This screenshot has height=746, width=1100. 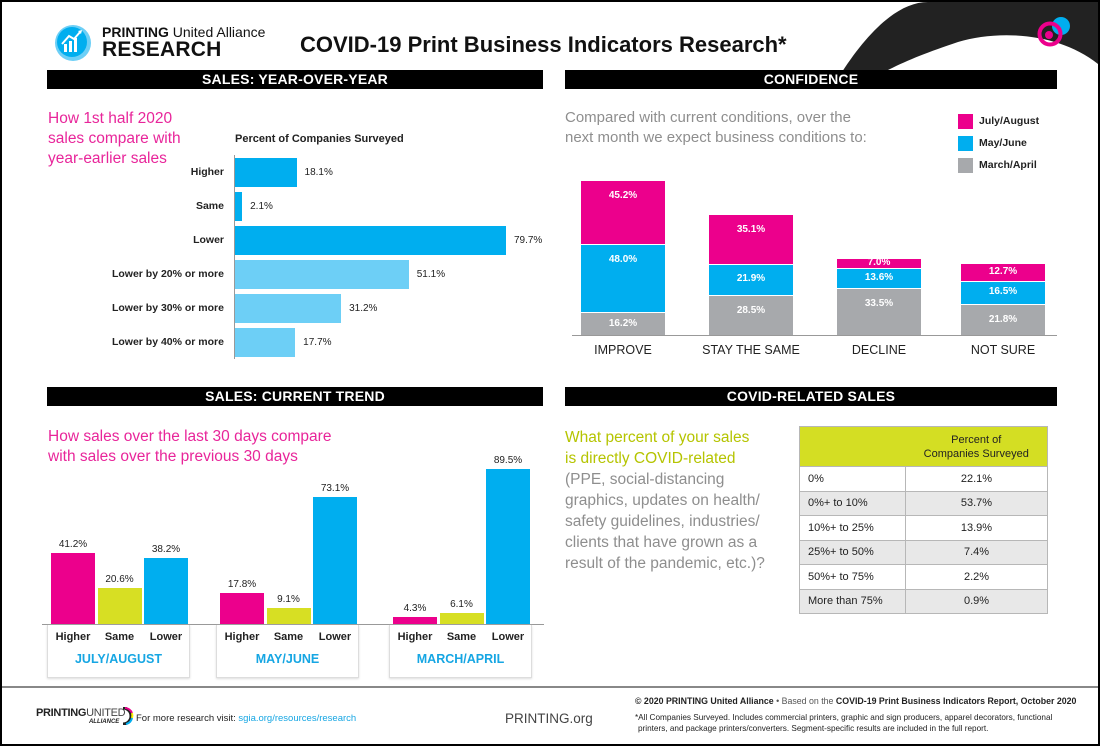 I want to click on research-logo: PRINTING United Alliance RESEARCH, so click(x=158, y=42).